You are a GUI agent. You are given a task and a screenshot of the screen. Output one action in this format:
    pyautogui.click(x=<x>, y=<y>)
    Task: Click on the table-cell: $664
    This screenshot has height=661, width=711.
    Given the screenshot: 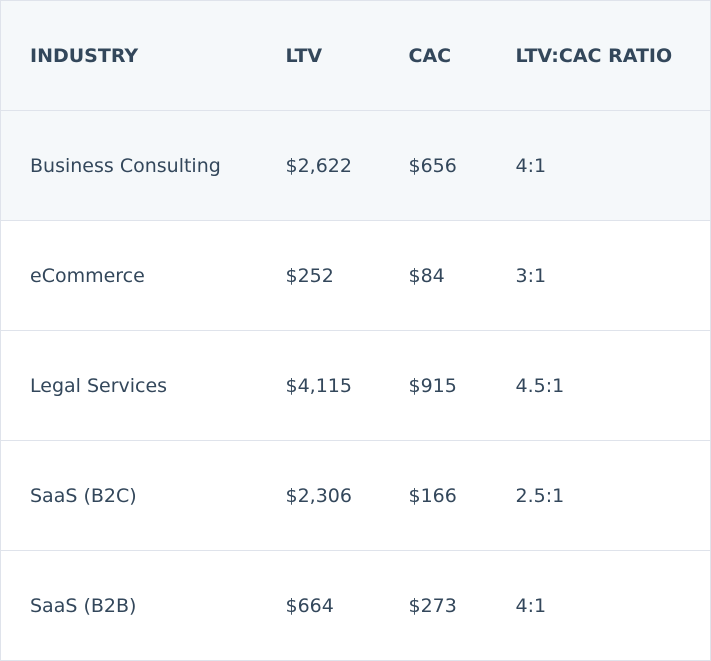 What is the action you would take?
    pyautogui.click(x=318, y=605)
    